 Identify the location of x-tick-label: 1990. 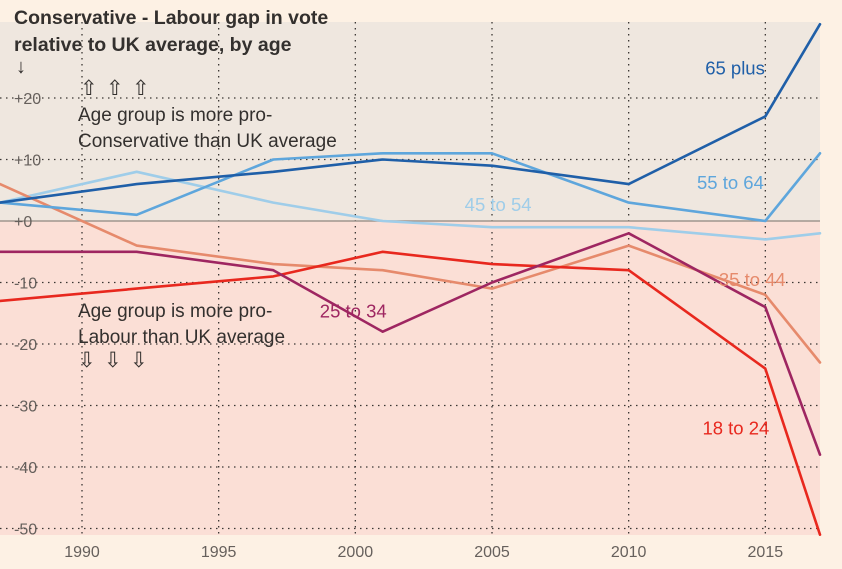
(82, 552).